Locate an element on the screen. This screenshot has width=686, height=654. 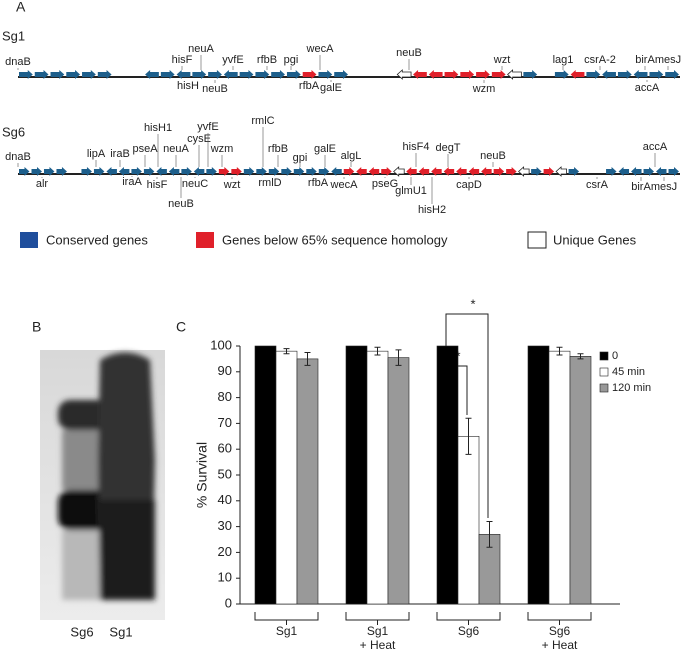
gene-label: degT is located at coordinates (447, 148).